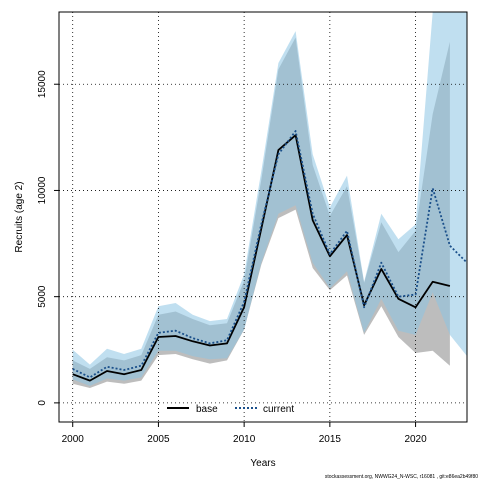 This screenshot has width=480, height=480. What do you see at coordinates (158, 439) in the screenshot?
I see `x-tick-label-2005: 2005` at bounding box center [158, 439].